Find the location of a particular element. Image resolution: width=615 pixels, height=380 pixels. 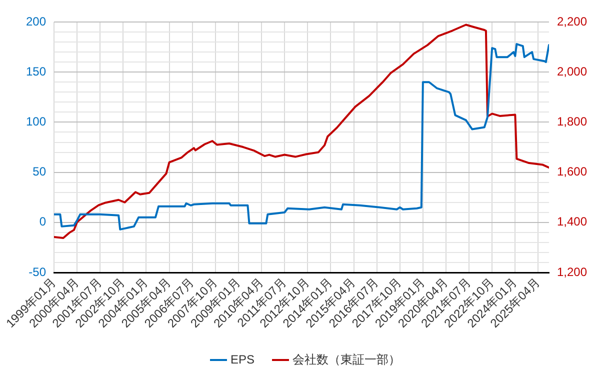

y2-tick-label: 1,600 is located at coordinates (572, 171).